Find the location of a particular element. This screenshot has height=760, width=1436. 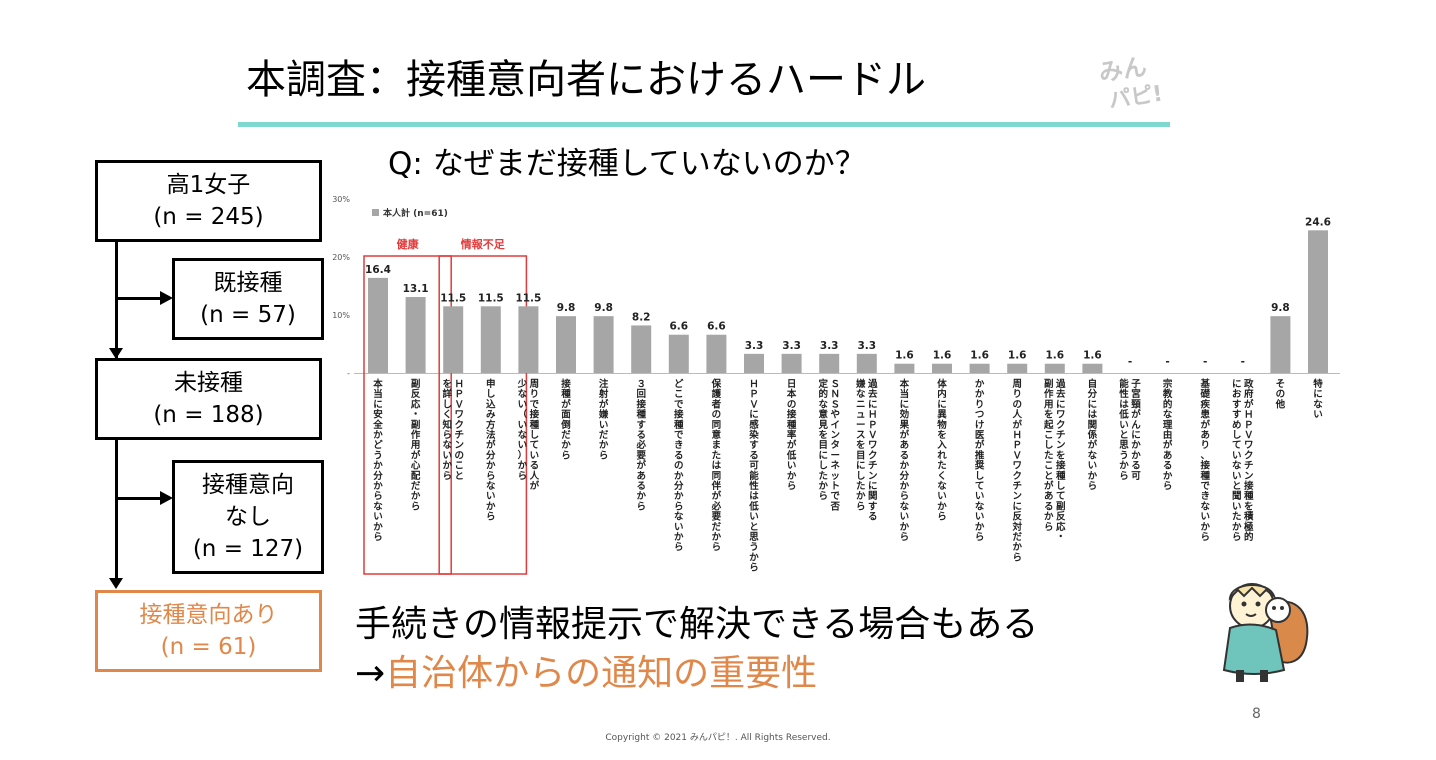

flow-box-count: (n = 245) is located at coordinates (208, 217).